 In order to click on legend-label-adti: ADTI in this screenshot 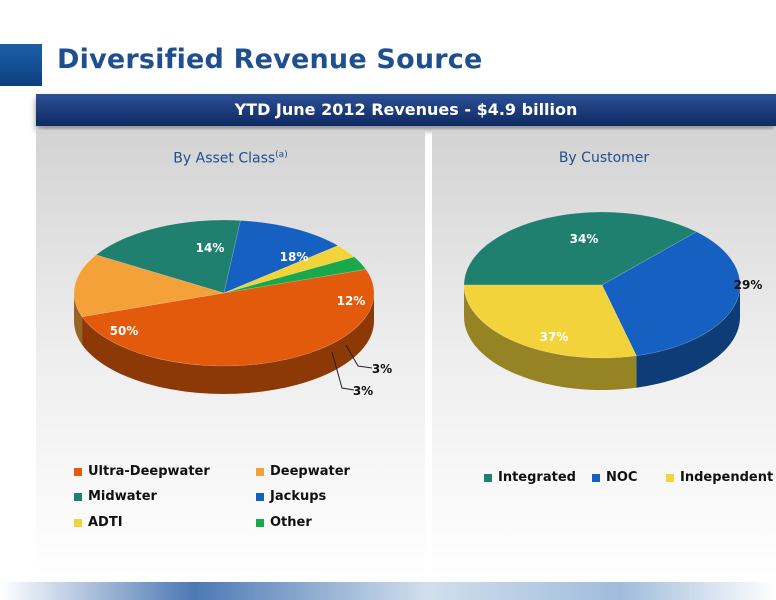, I will do `click(105, 522)`.